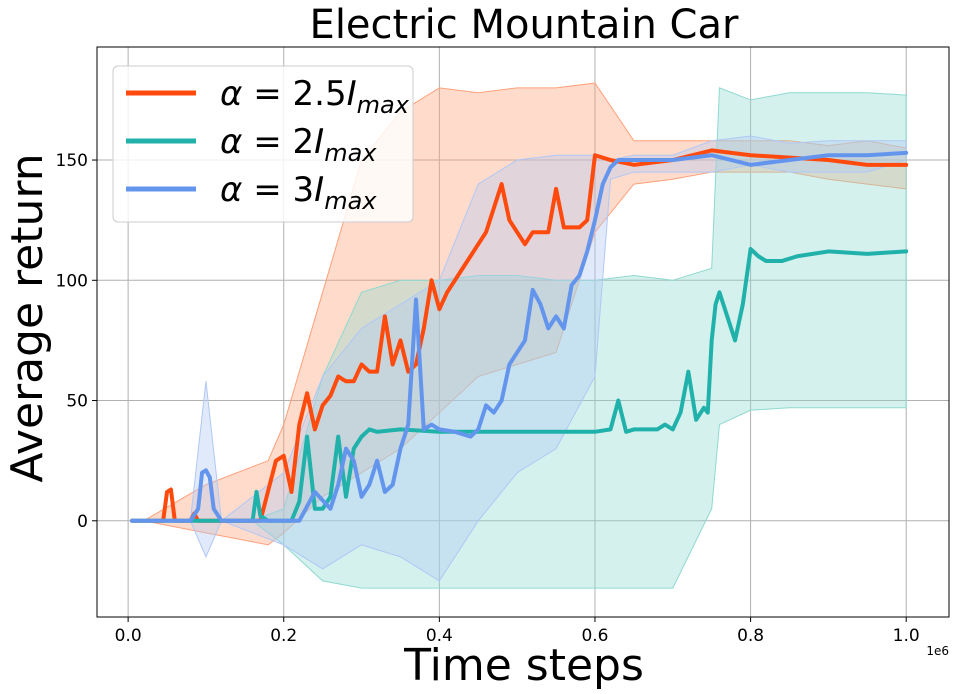  I want to click on x-axis-label: Time steps, so click(523, 665).